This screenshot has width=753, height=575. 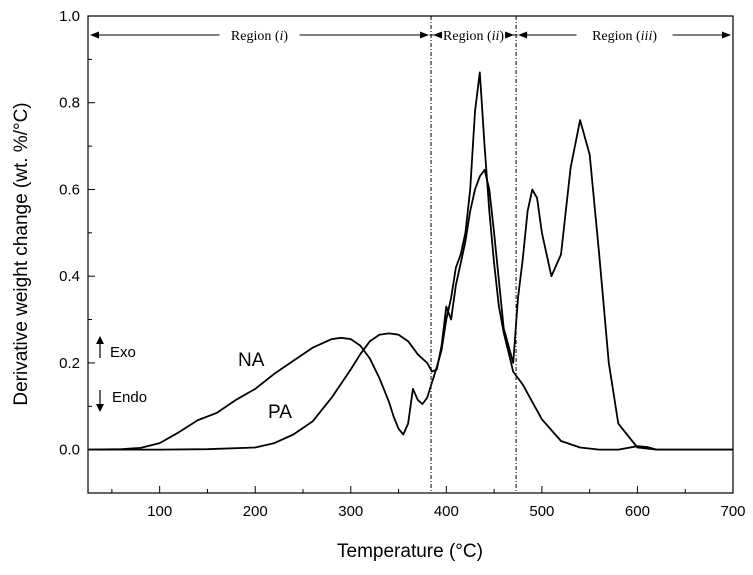 I want to click on x-tick-label: 500, so click(x=541, y=511).